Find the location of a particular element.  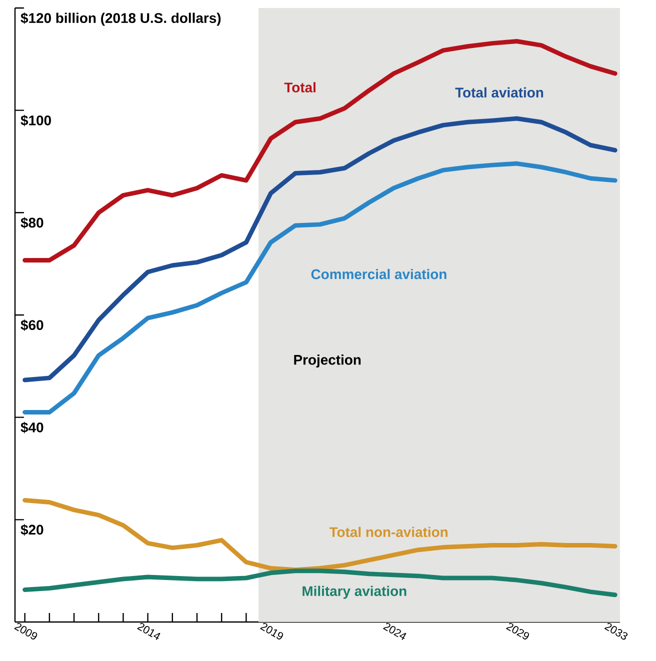

x-tick-label: 2014 is located at coordinates (148, 631).